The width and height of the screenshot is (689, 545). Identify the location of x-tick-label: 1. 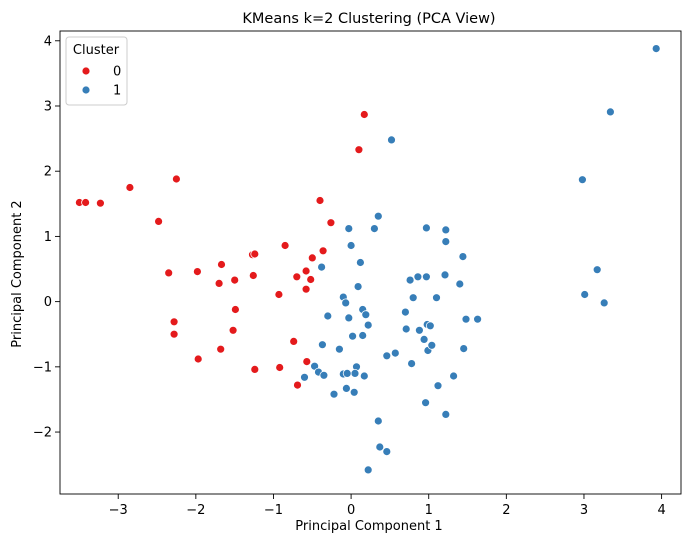
(429, 510).